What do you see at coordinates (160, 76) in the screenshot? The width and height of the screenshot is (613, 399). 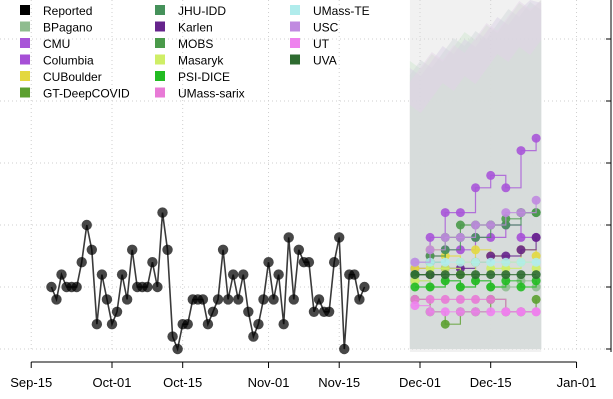 I see `legend-swatch-psi-dice` at bounding box center [160, 76].